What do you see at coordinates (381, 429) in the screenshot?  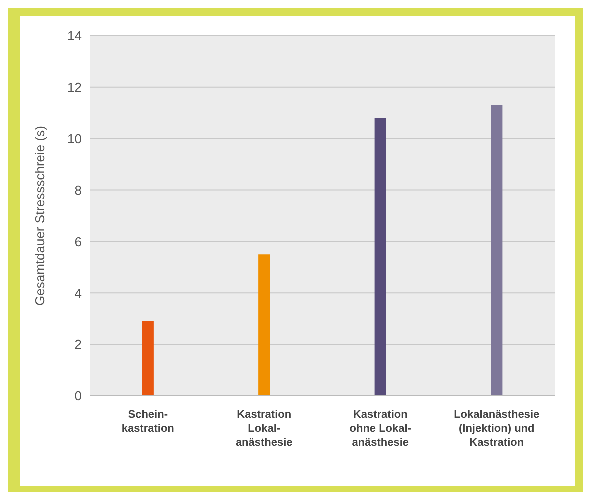 I see `x-tick-label: Kastration ohne Lokal- anästhesie` at bounding box center [381, 429].